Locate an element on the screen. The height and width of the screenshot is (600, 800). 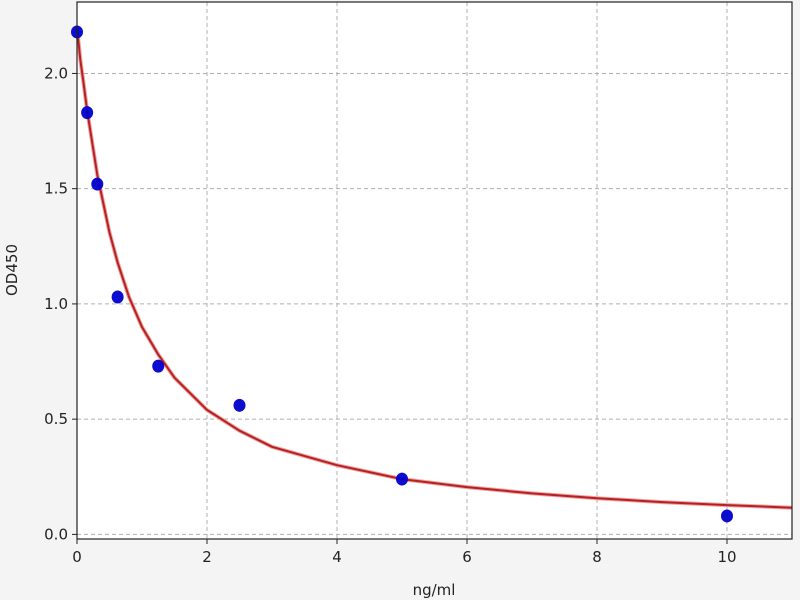
x-ticks: 0 2 4 6 8 10 is located at coordinates (404, 552).